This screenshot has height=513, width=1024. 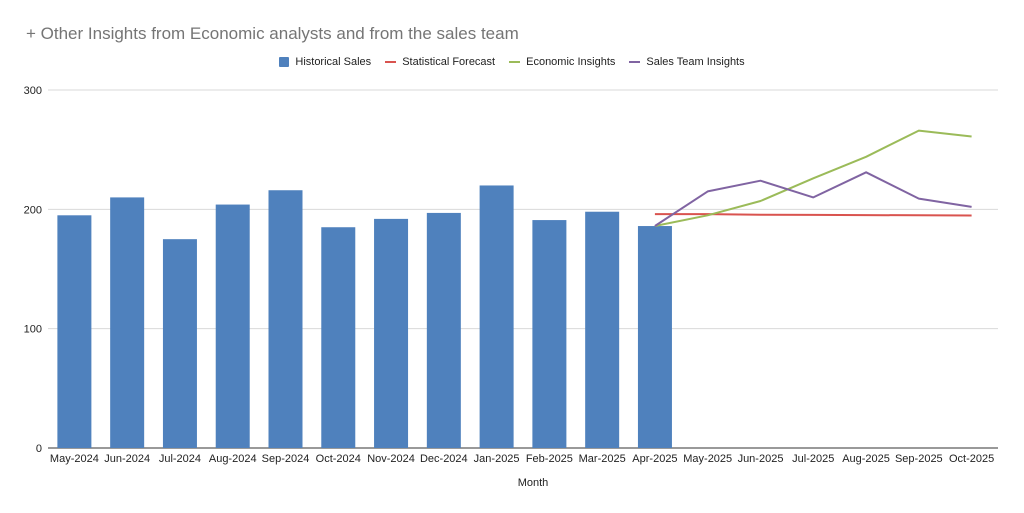 I want to click on x-tick-label: Sep-2025, so click(x=919, y=459).